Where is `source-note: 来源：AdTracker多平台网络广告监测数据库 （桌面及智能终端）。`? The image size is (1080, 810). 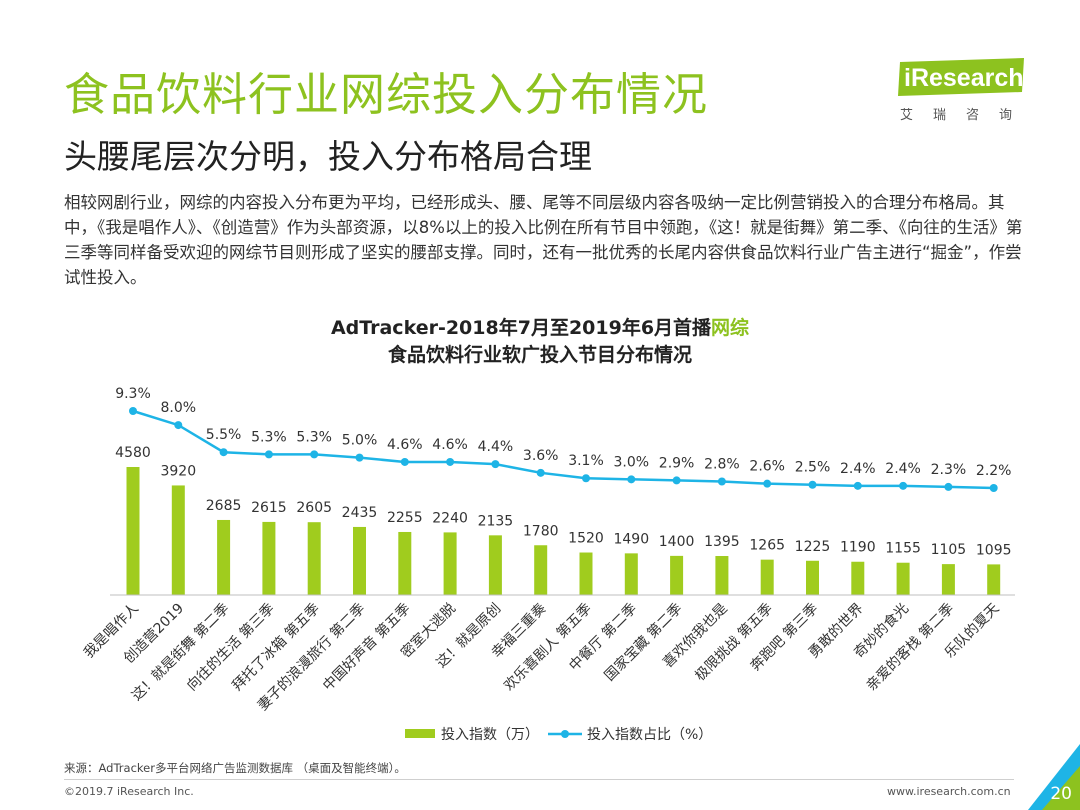
source-note: 来源：AdTracker多平台网络广告监测数据库 （桌面及智能终端）。 is located at coordinates (235, 768).